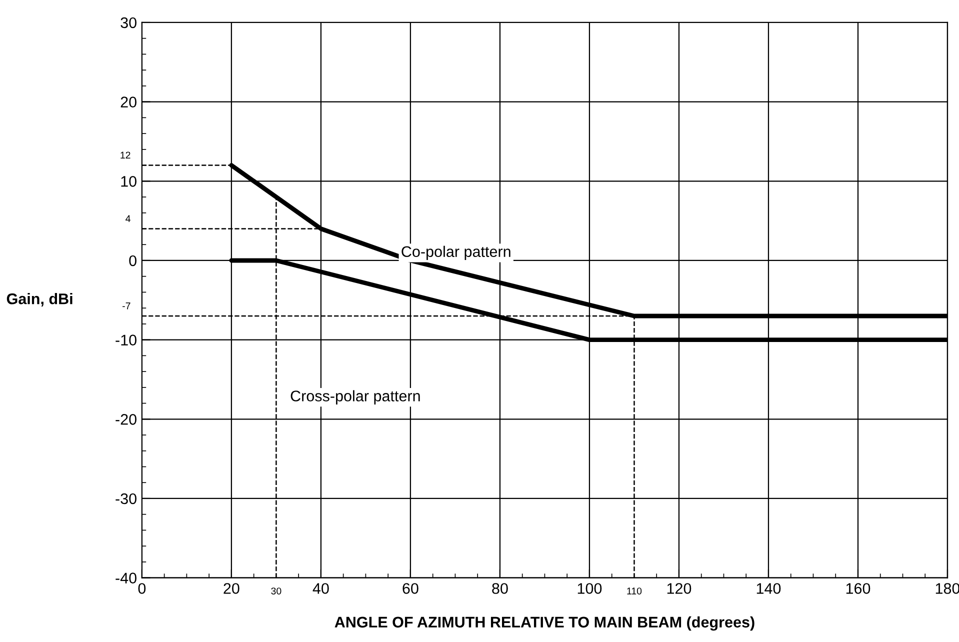  I want to click on y-tick-label: -20, so click(126, 419).